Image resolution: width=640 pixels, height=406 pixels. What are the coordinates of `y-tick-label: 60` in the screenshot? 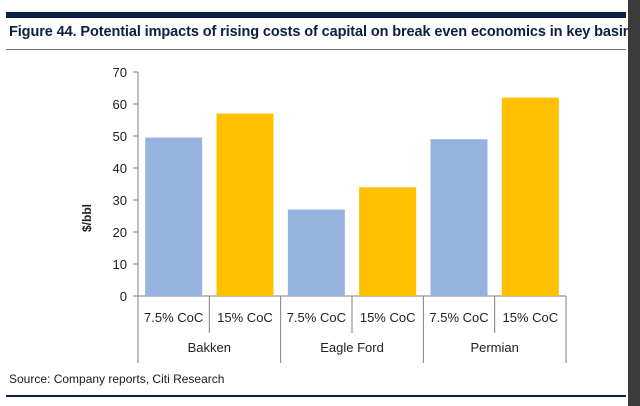 It's located at (120, 104).